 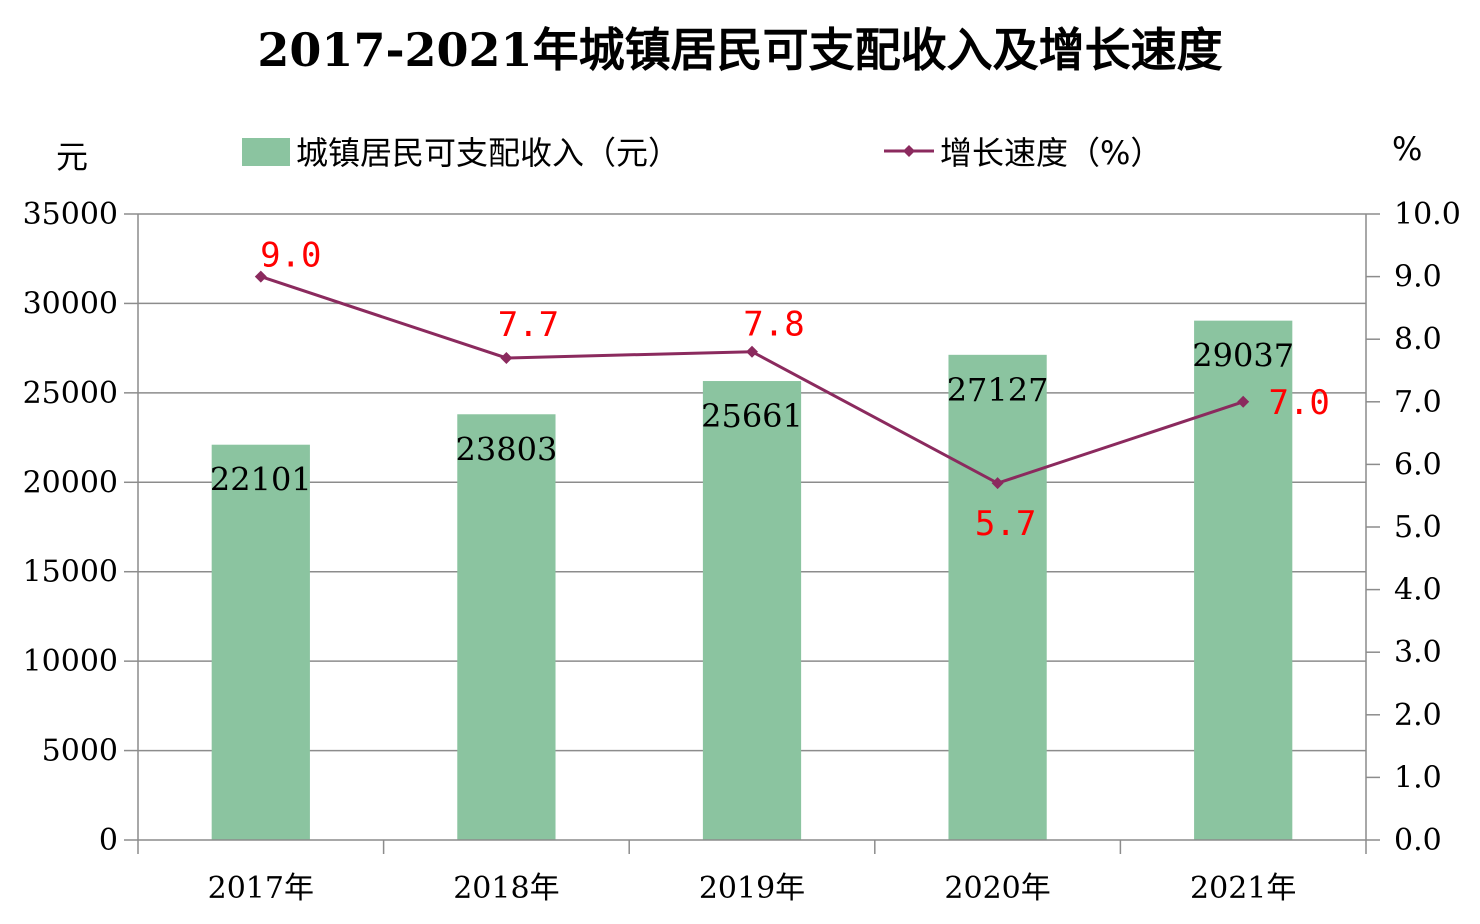 What do you see at coordinates (70, 572) in the screenshot?
I see `left-axis-tick-label: 15000` at bounding box center [70, 572].